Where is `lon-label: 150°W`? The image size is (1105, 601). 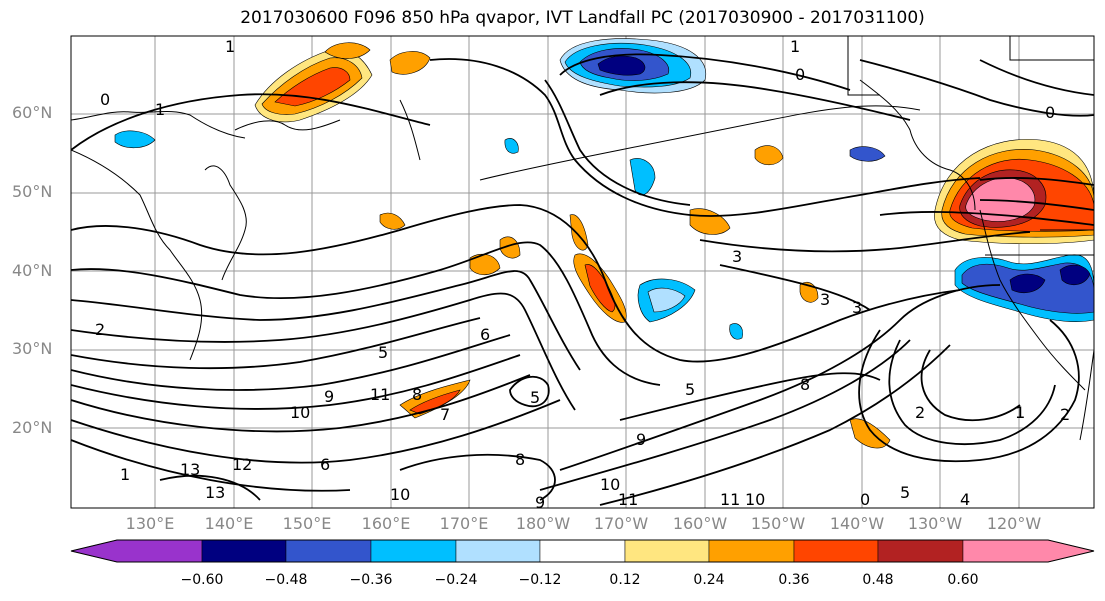
lon-label: 150°W is located at coordinates (778, 523).